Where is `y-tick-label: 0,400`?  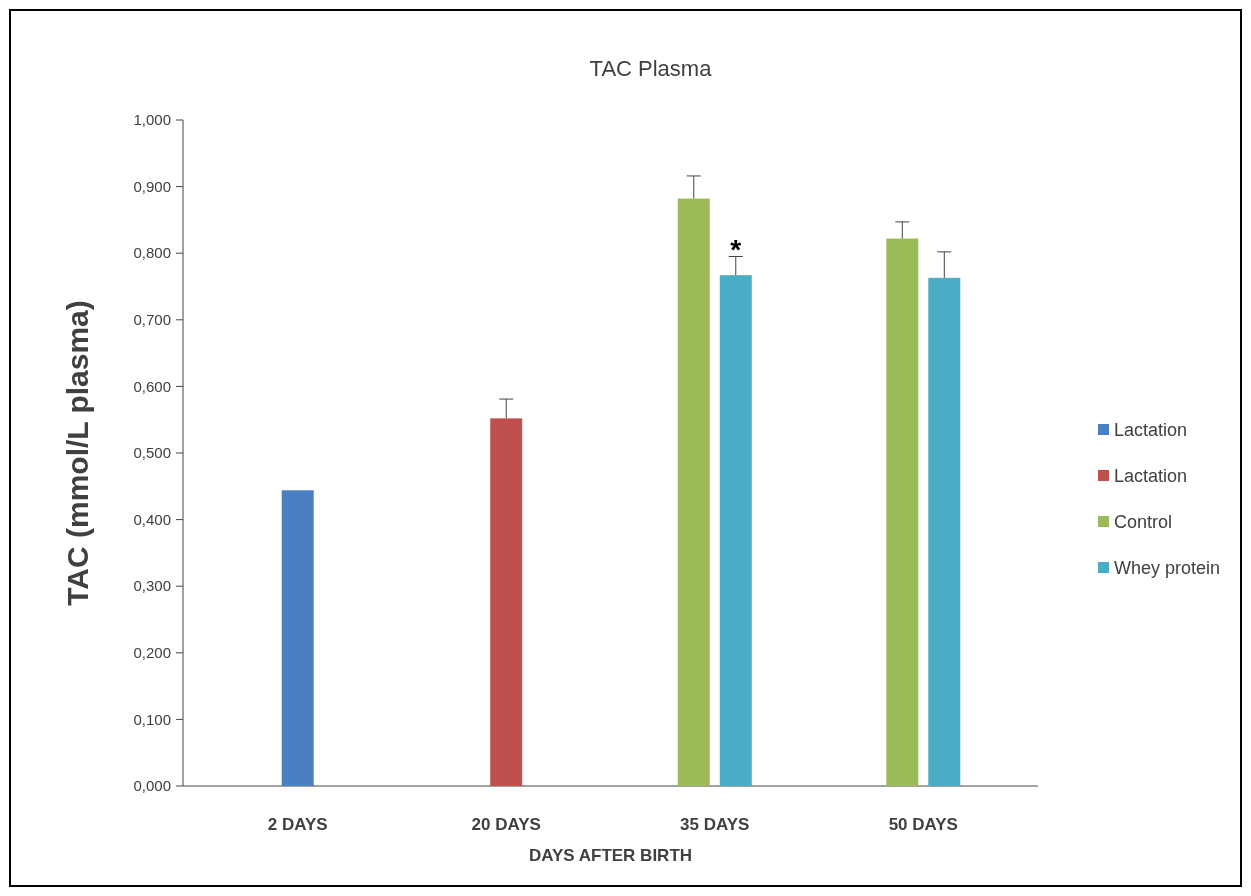 y-tick-label: 0,400 is located at coordinates (152, 519).